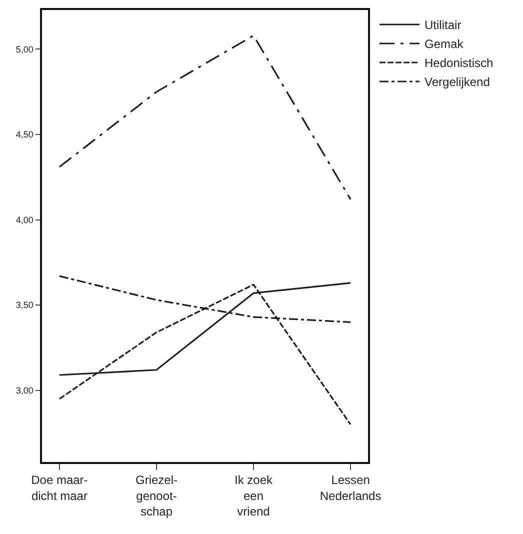  What do you see at coordinates (459, 63) in the screenshot?
I see `legend-label: Hedonistisch` at bounding box center [459, 63].